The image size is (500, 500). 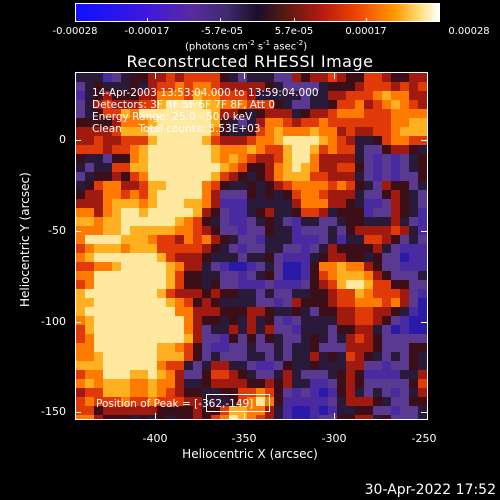 I want to click on x-tickmark, so click(x=155, y=76).